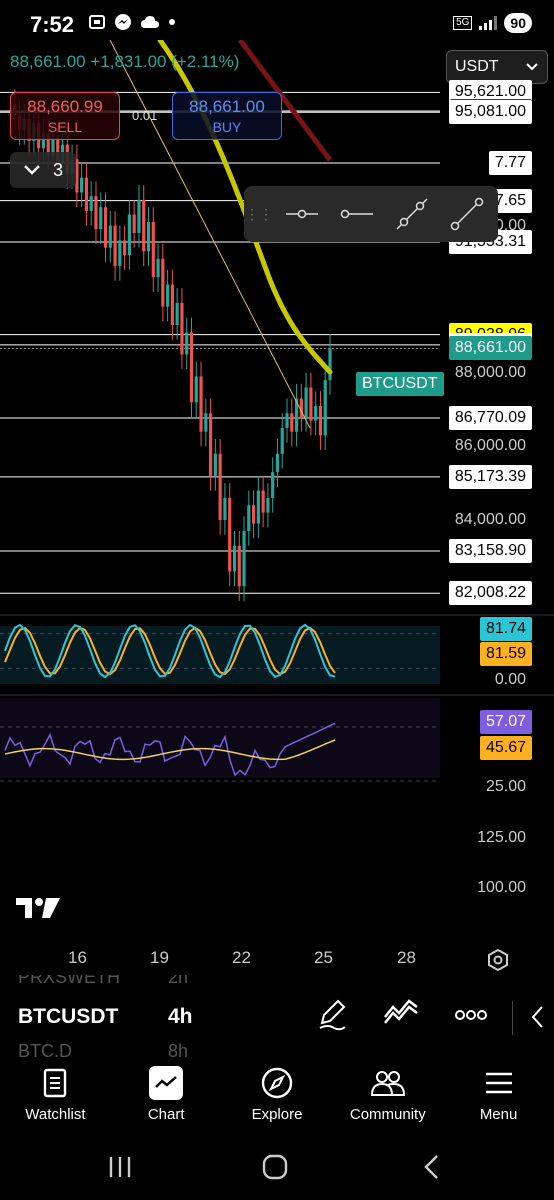 The height and width of the screenshot is (1200, 554). Describe the element at coordinates (323, 957) in the screenshot. I see `x-axis-label: 25` at that location.